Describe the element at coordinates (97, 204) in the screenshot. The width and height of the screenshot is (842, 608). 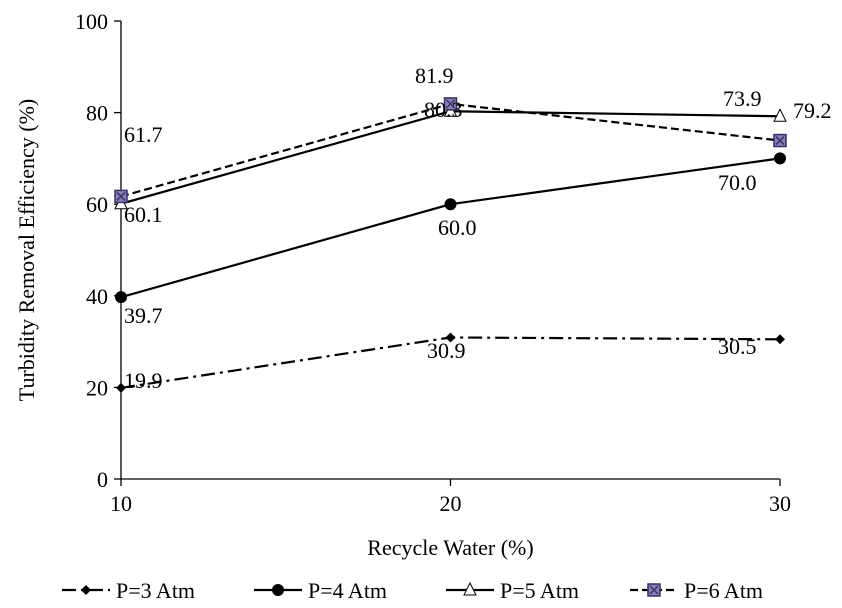
I see `y-tick-label: 60` at that location.